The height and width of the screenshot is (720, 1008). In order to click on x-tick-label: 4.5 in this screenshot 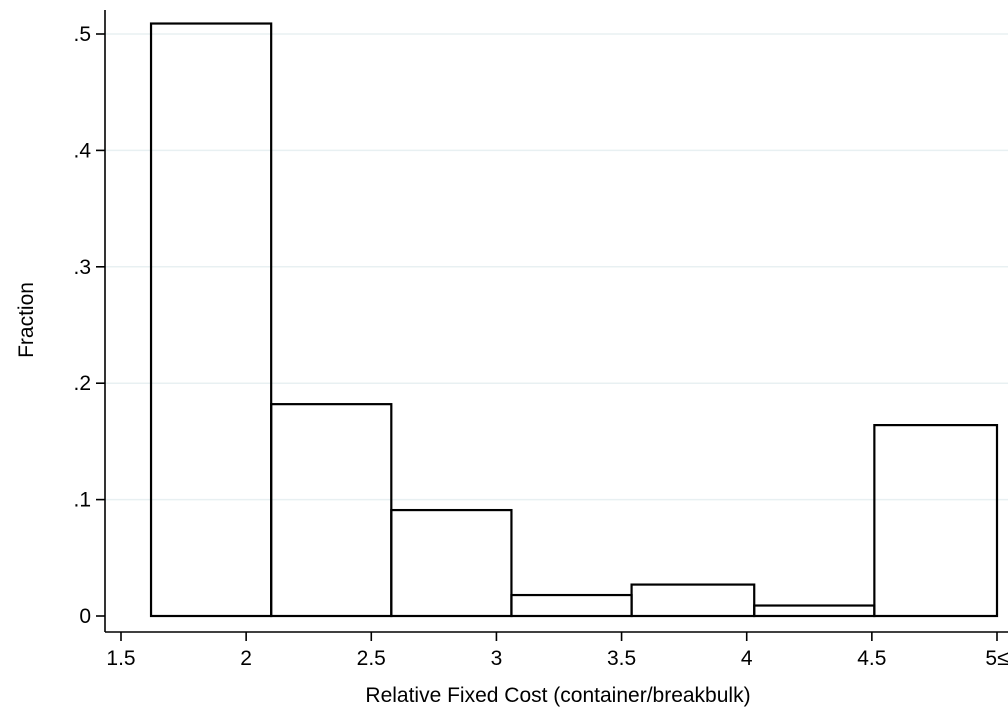, I will do `click(871, 658)`.